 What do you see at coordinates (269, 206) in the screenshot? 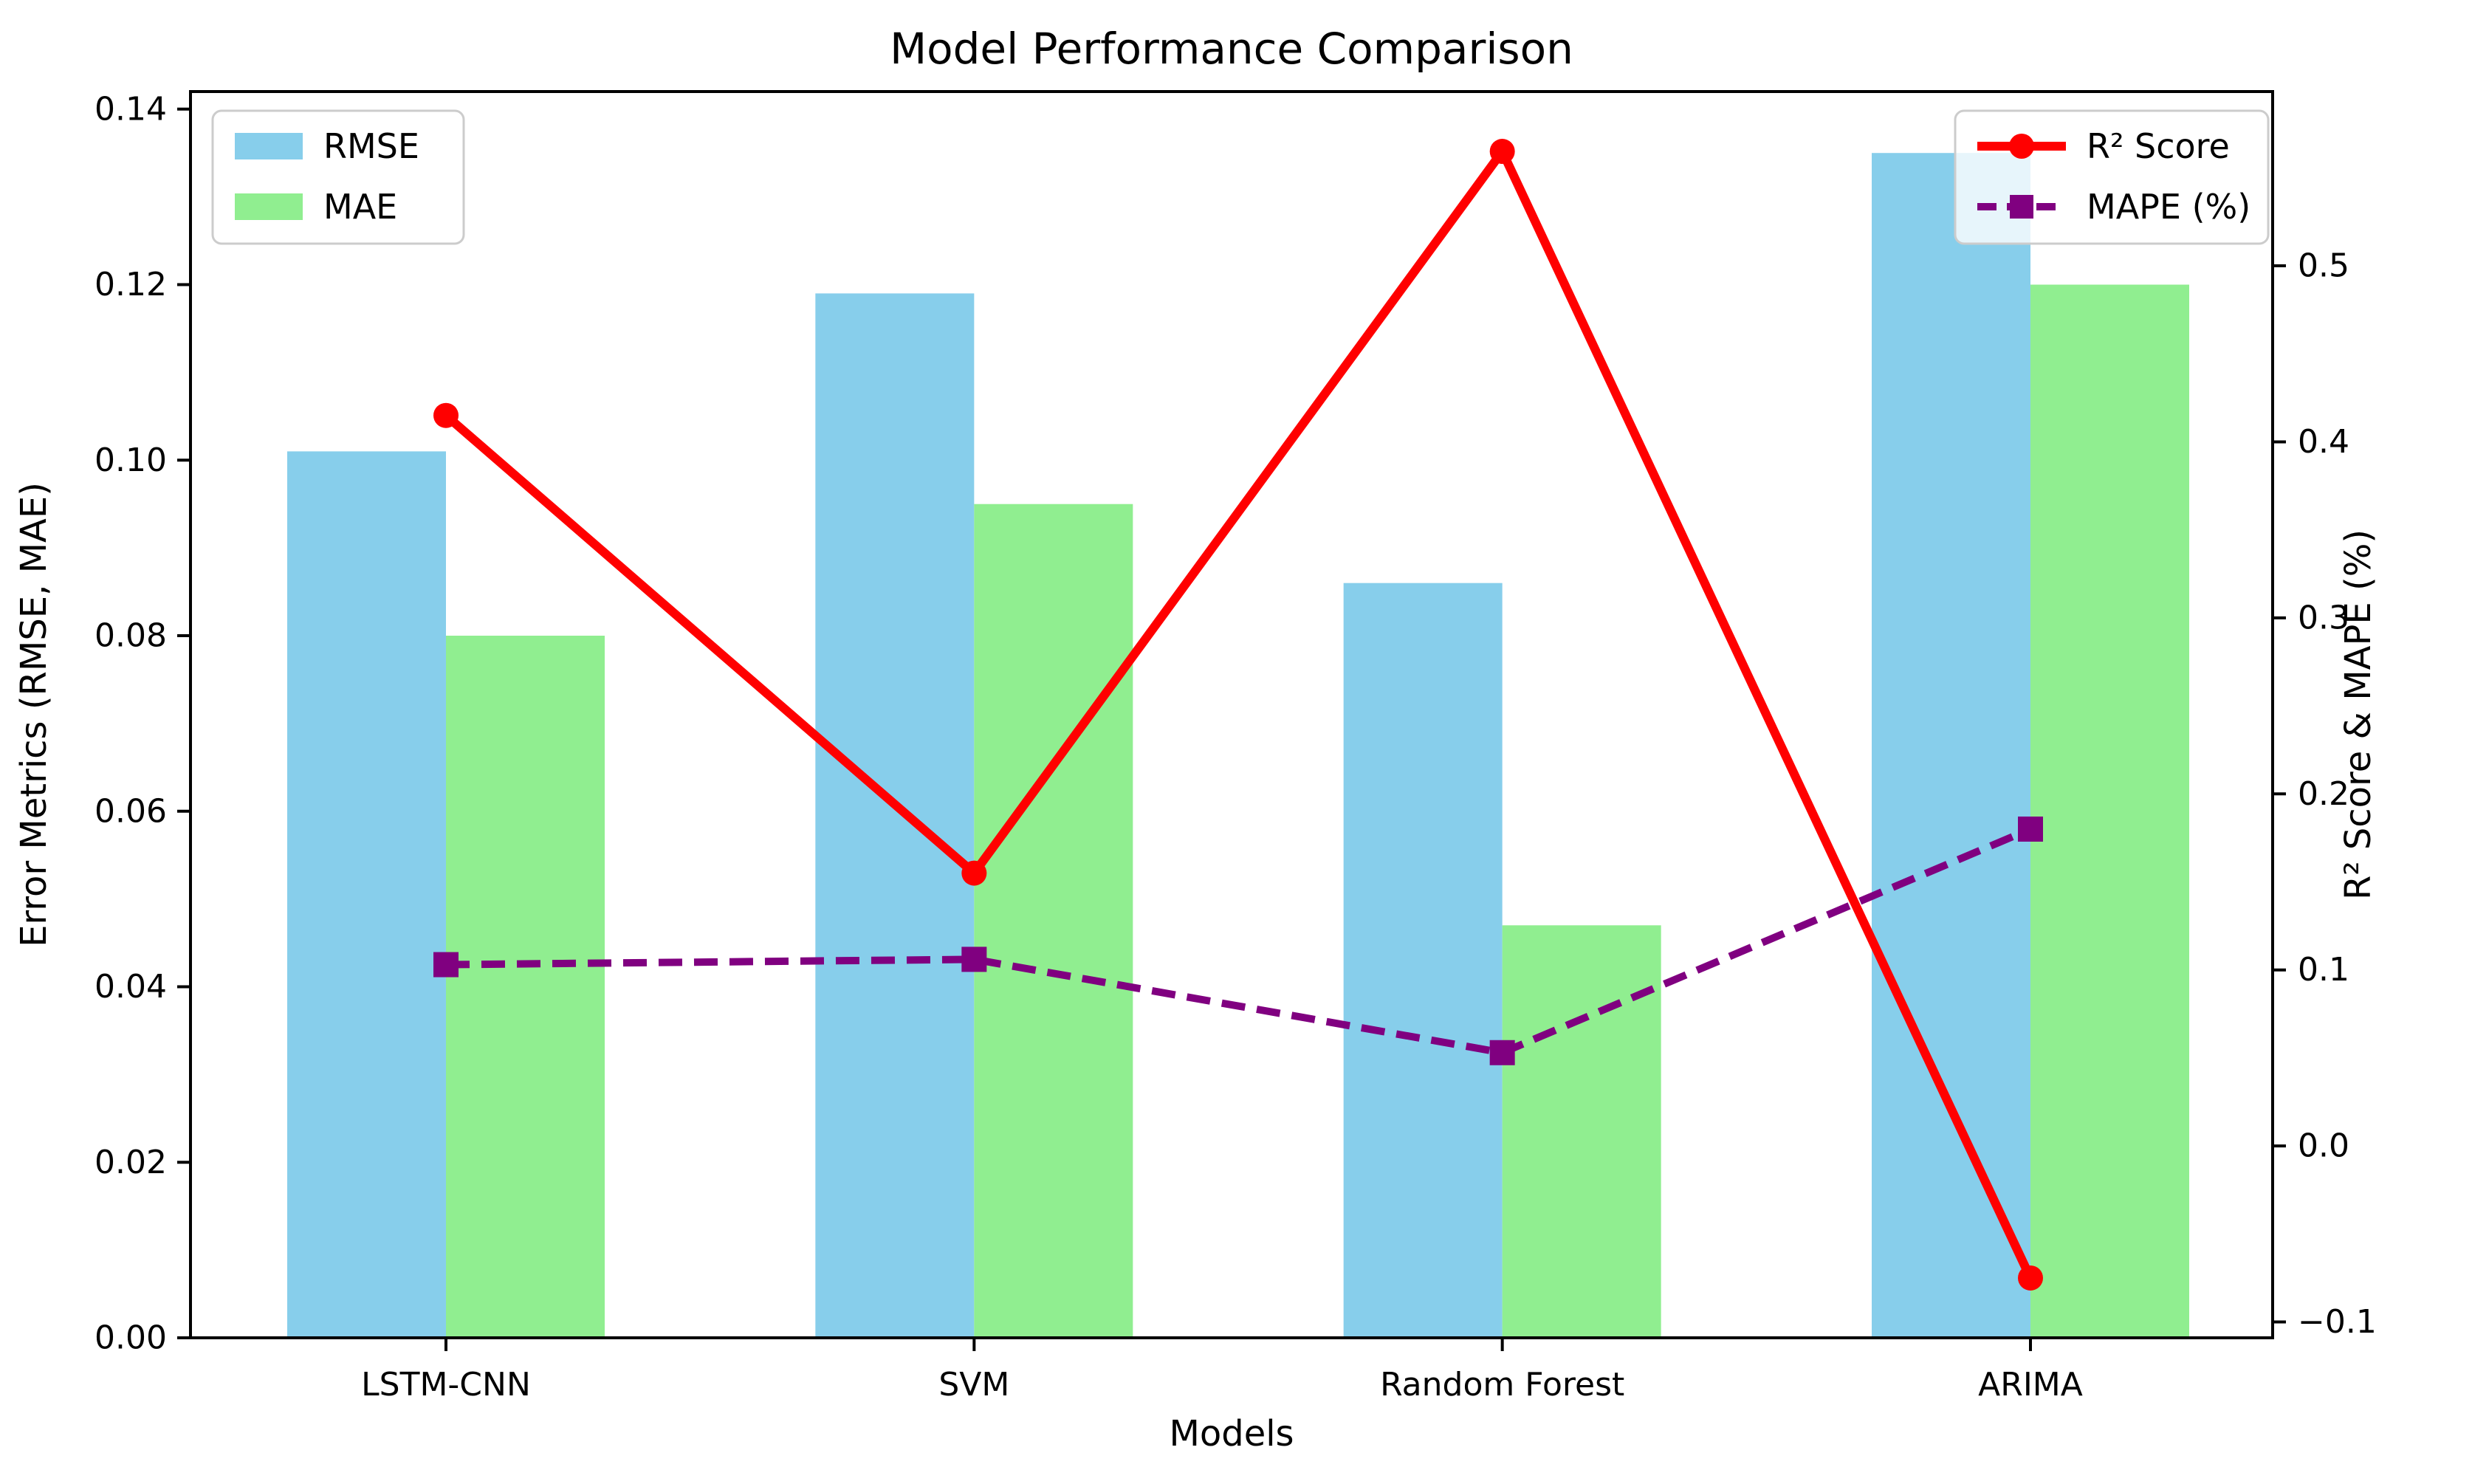
I see `legend-swatch-MAE` at bounding box center [269, 206].